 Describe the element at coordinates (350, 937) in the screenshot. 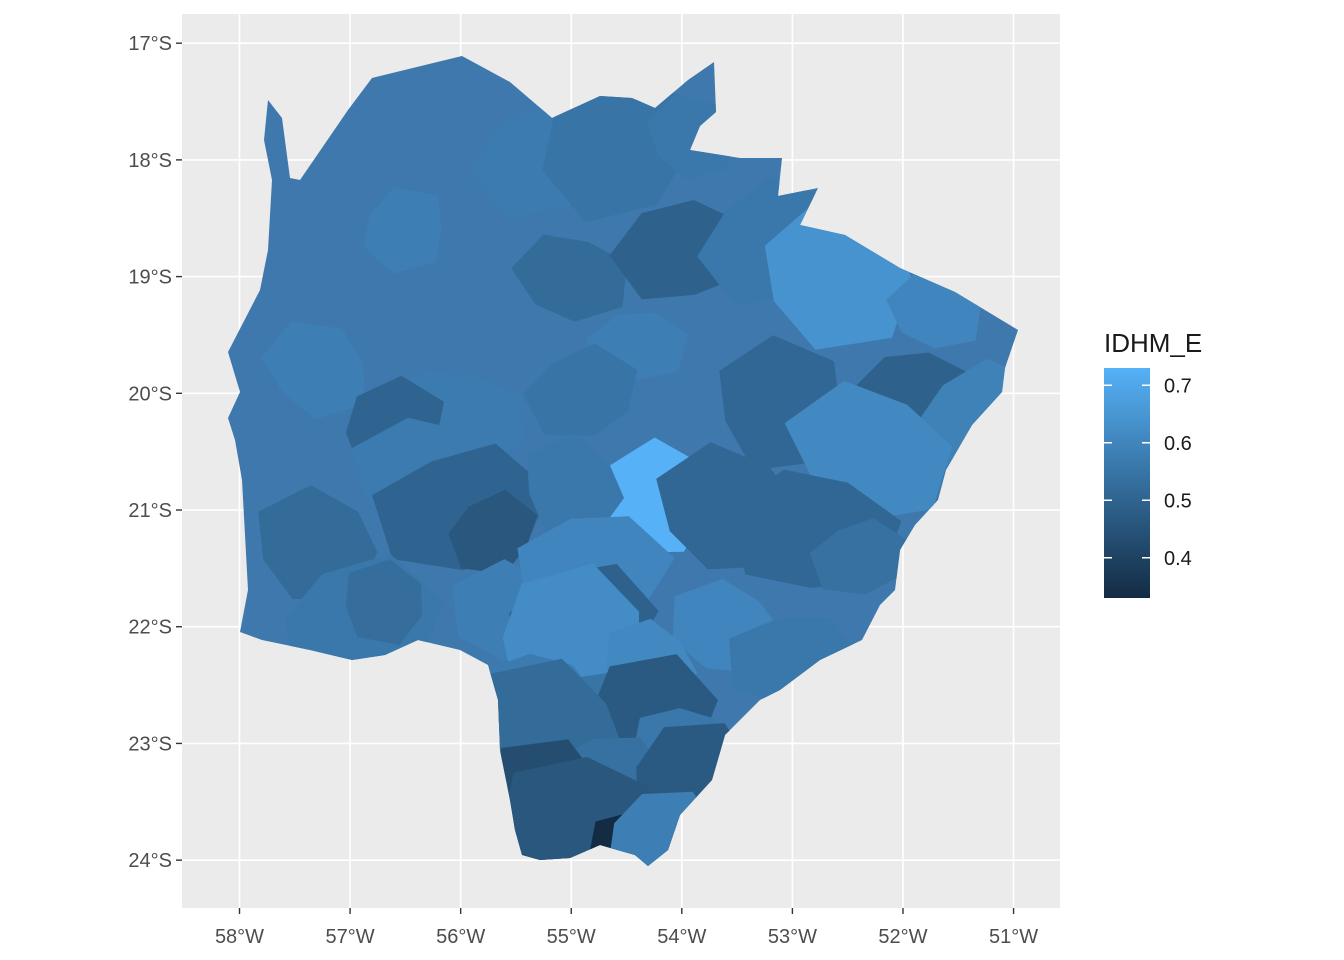

I see `x-tick-label: 57°W` at that location.